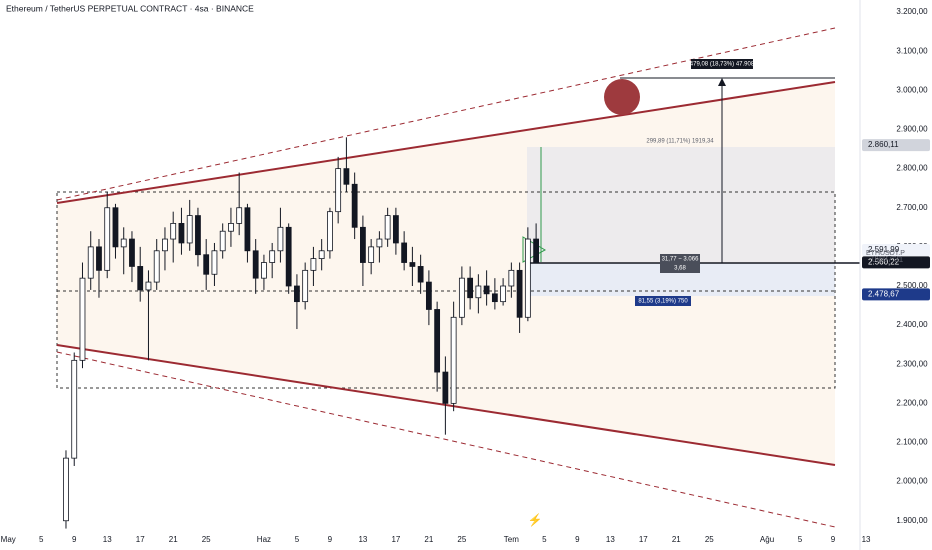  What do you see at coordinates (535, 520) in the screenshot?
I see `event-icon: ⚡` at bounding box center [535, 520].